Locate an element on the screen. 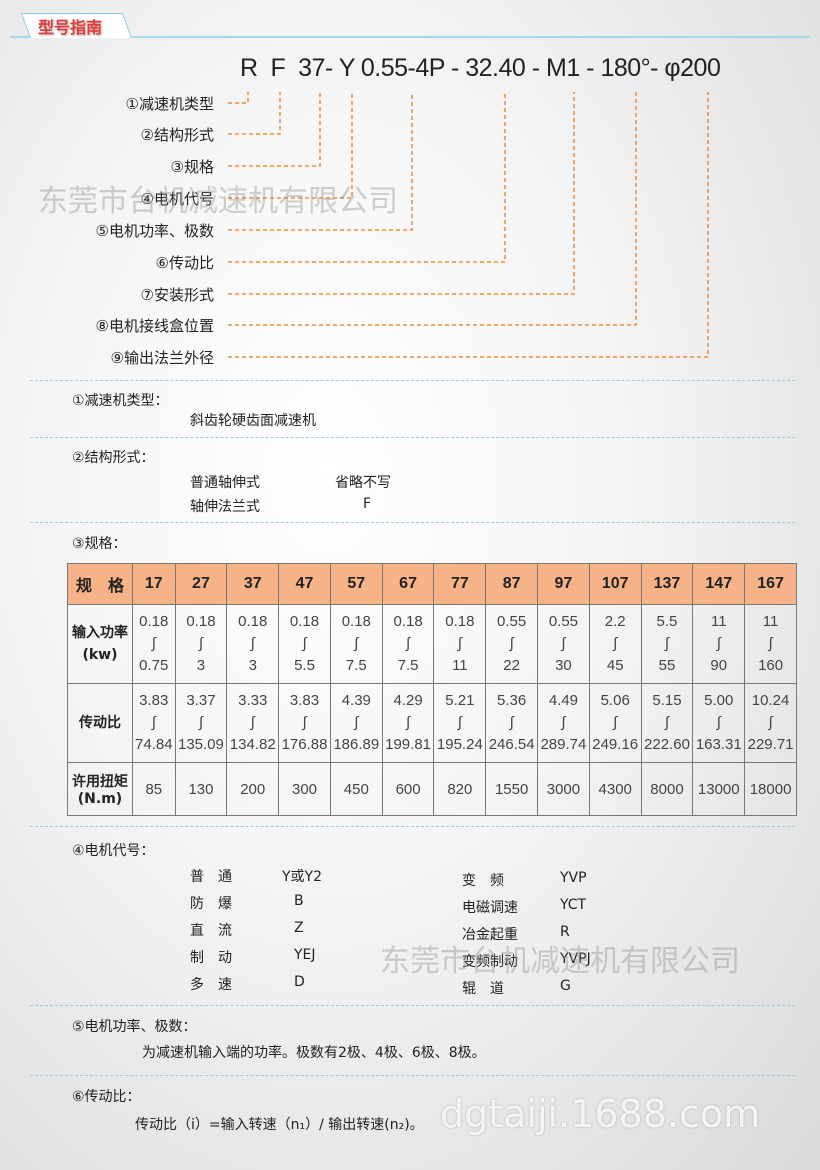 The height and width of the screenshot is (1170, 820). callout-label: ⑦安装形式 is located at coordinates (177, 295).